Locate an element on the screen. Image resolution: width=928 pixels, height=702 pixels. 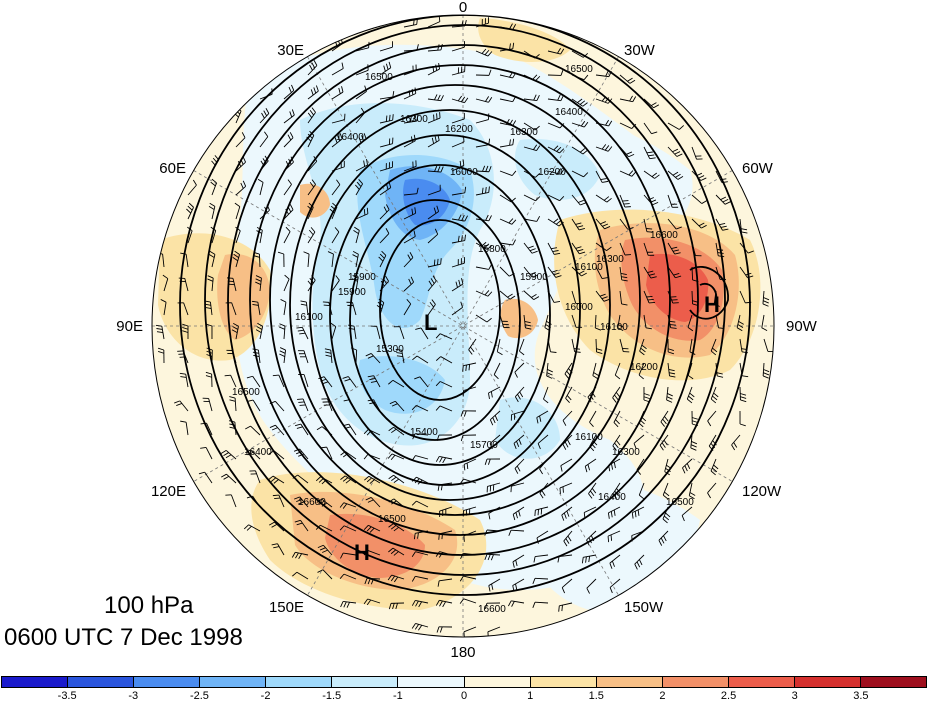
contour-label: 16600 is located at coordinates (312, 502).